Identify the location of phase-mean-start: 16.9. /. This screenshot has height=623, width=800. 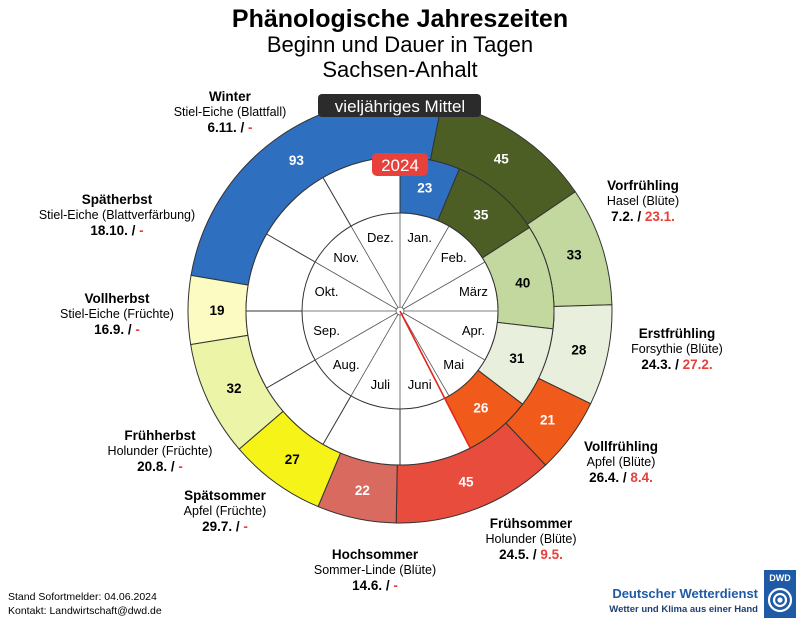
(114, 329).